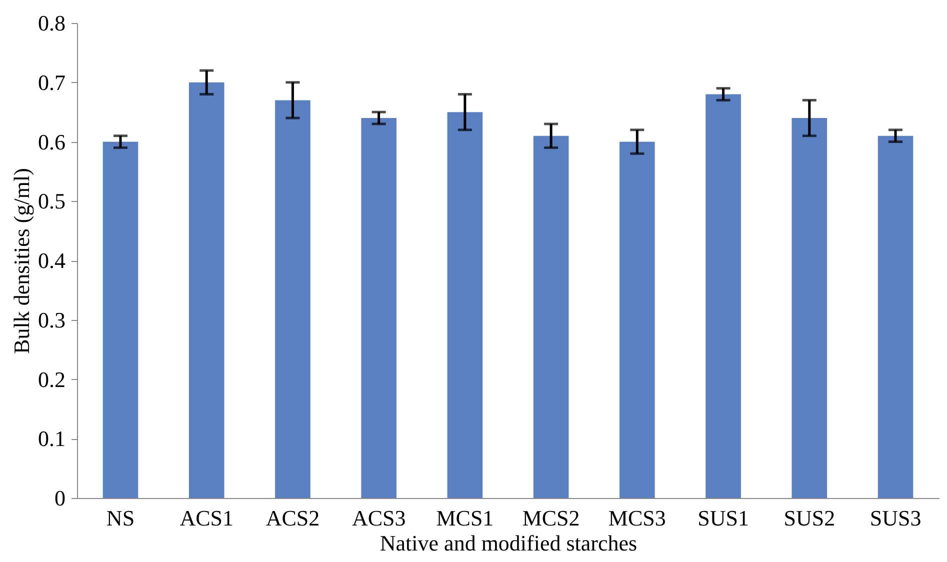 The width and height of the screenshot is (947, 562). Describe the element at coordinates (293, 518) in the screenshot. I see `x-tick-label: ACS2` at that location.